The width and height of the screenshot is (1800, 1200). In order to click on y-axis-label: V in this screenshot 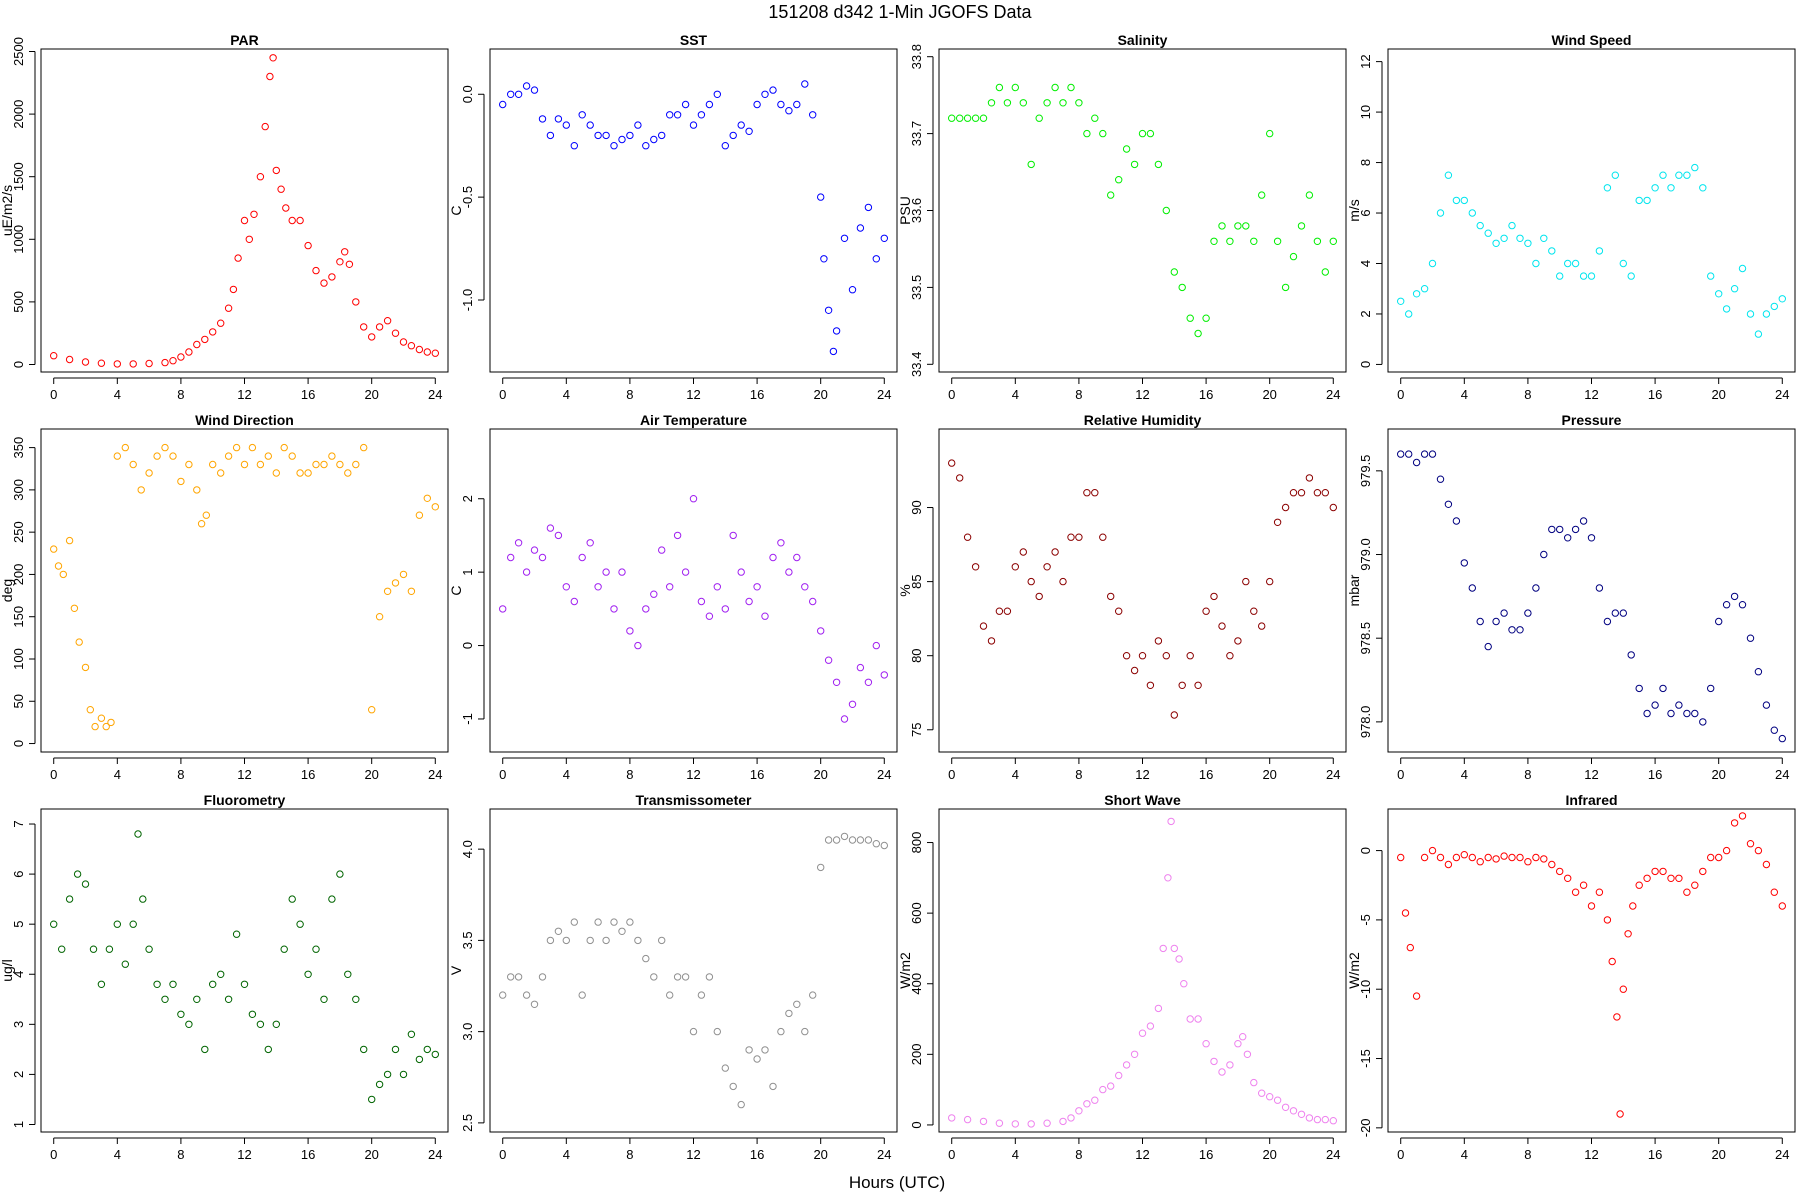, I will do `click(456, 970)`.